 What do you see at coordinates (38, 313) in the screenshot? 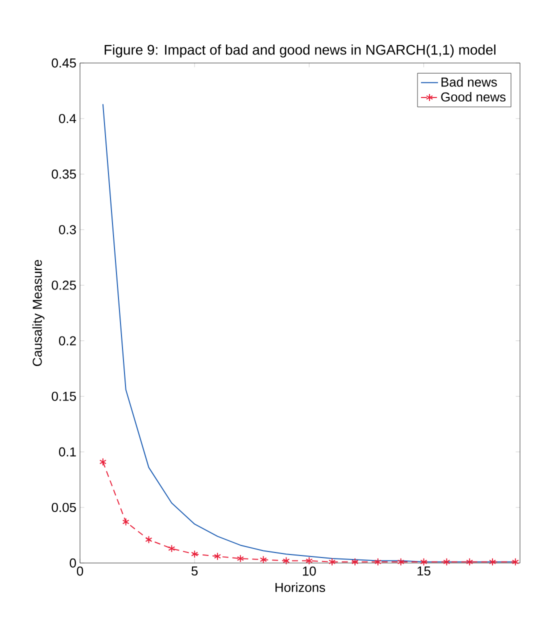
I see `y-axis-title: Causality Measure` at bounding box center [38, 313].